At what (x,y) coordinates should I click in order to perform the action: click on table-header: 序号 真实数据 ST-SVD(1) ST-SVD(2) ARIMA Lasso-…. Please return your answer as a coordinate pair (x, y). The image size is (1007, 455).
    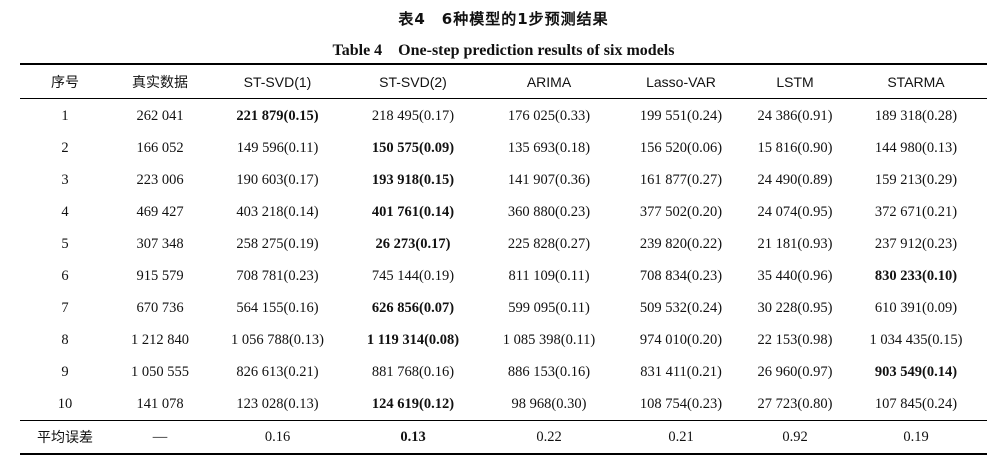
    Looking at the image, I should click on (503, 81).